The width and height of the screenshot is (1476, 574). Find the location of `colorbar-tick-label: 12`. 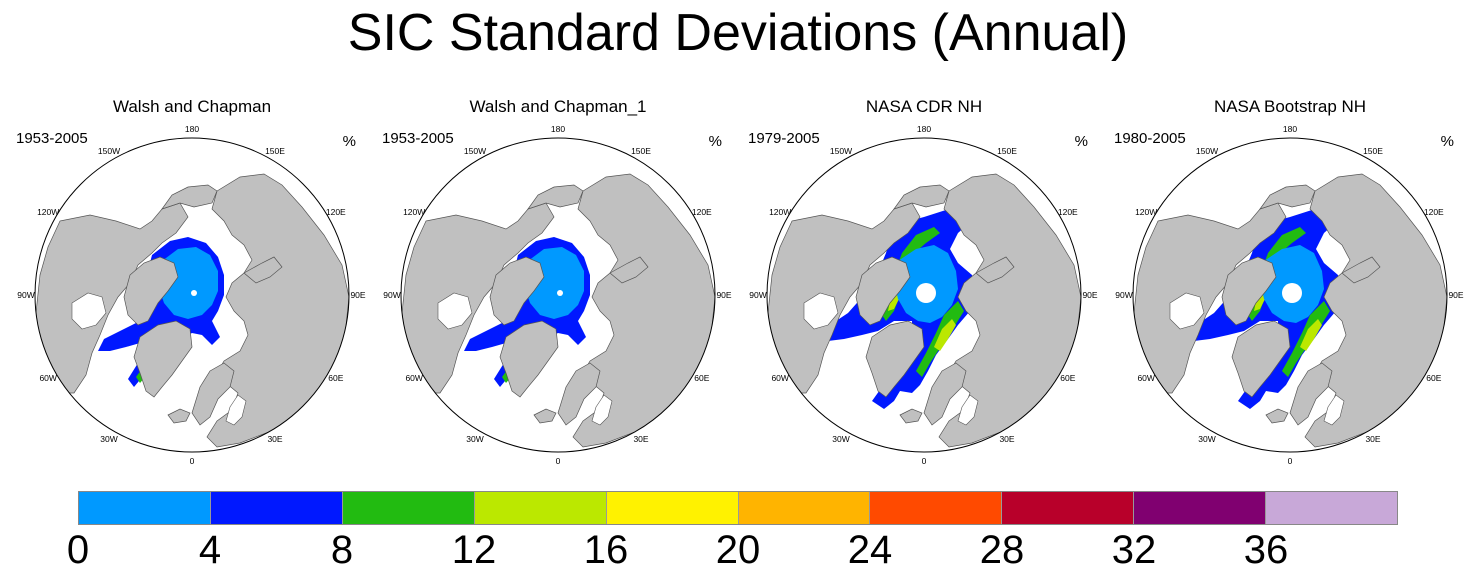

colorbar-tick-label: 12 is located at coordinates (474, 550).